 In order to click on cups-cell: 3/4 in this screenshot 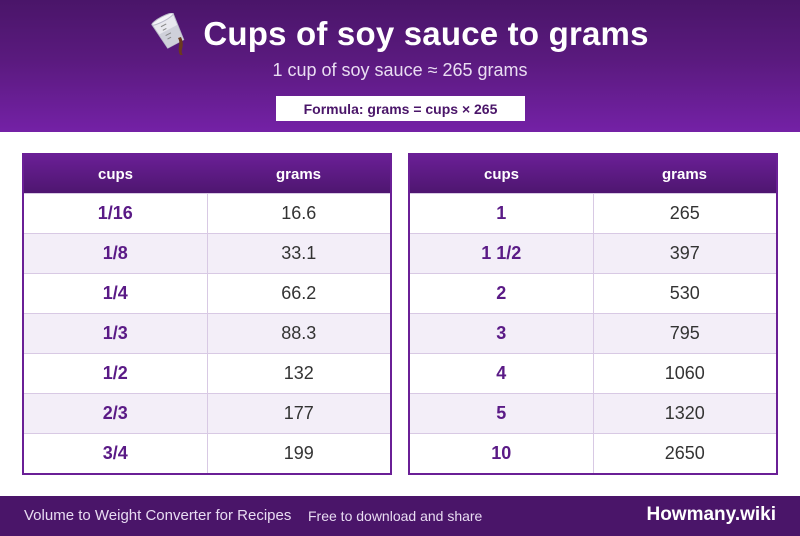, I will do `click(115, 453)`.